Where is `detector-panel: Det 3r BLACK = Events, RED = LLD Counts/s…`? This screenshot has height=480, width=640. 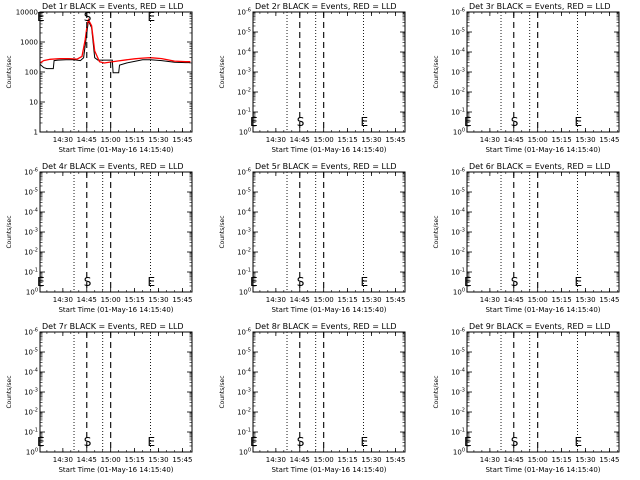
detector-panel: Det 3r BLACK = Events, RED = LLD Counts/s… is located at coordinates (526, 78).